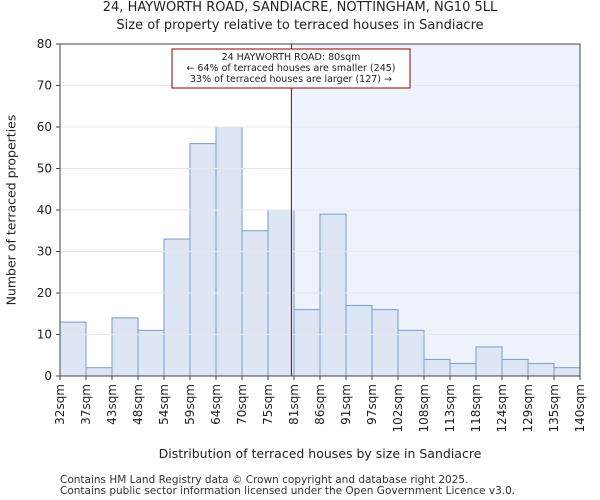 The width and height of the screenshot is (600, 500). What do you see at coordinates (44, 86) in the screenshot?
I see `y-tick-label: 70` at bounding box center [44, 86].